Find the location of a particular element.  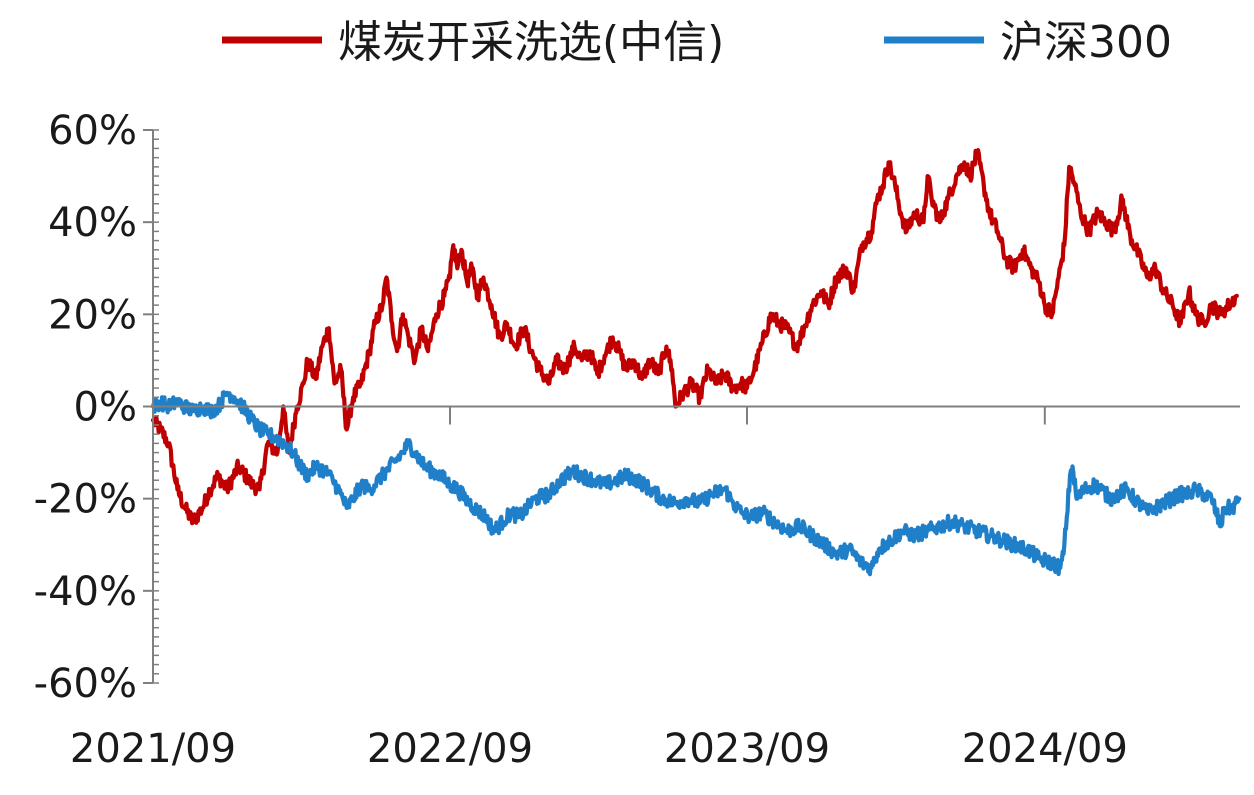

y-tick-label: 40% is located at coordinates (92, 223).